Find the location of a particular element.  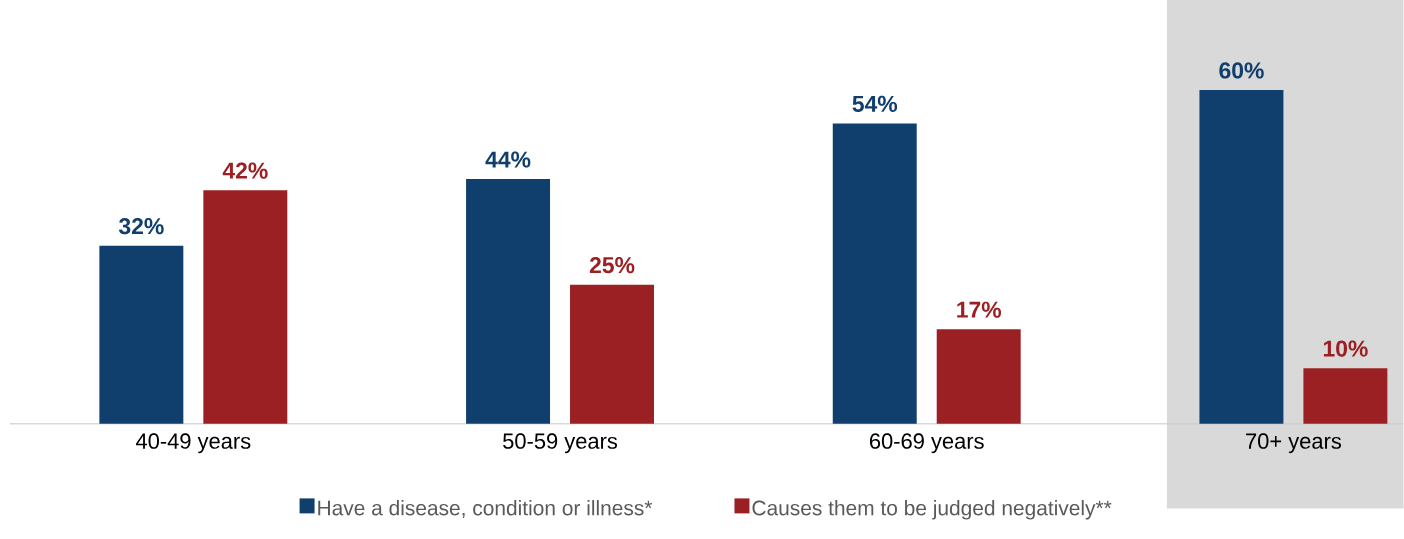

data-label: 54% is located at coordinates (875, 104).